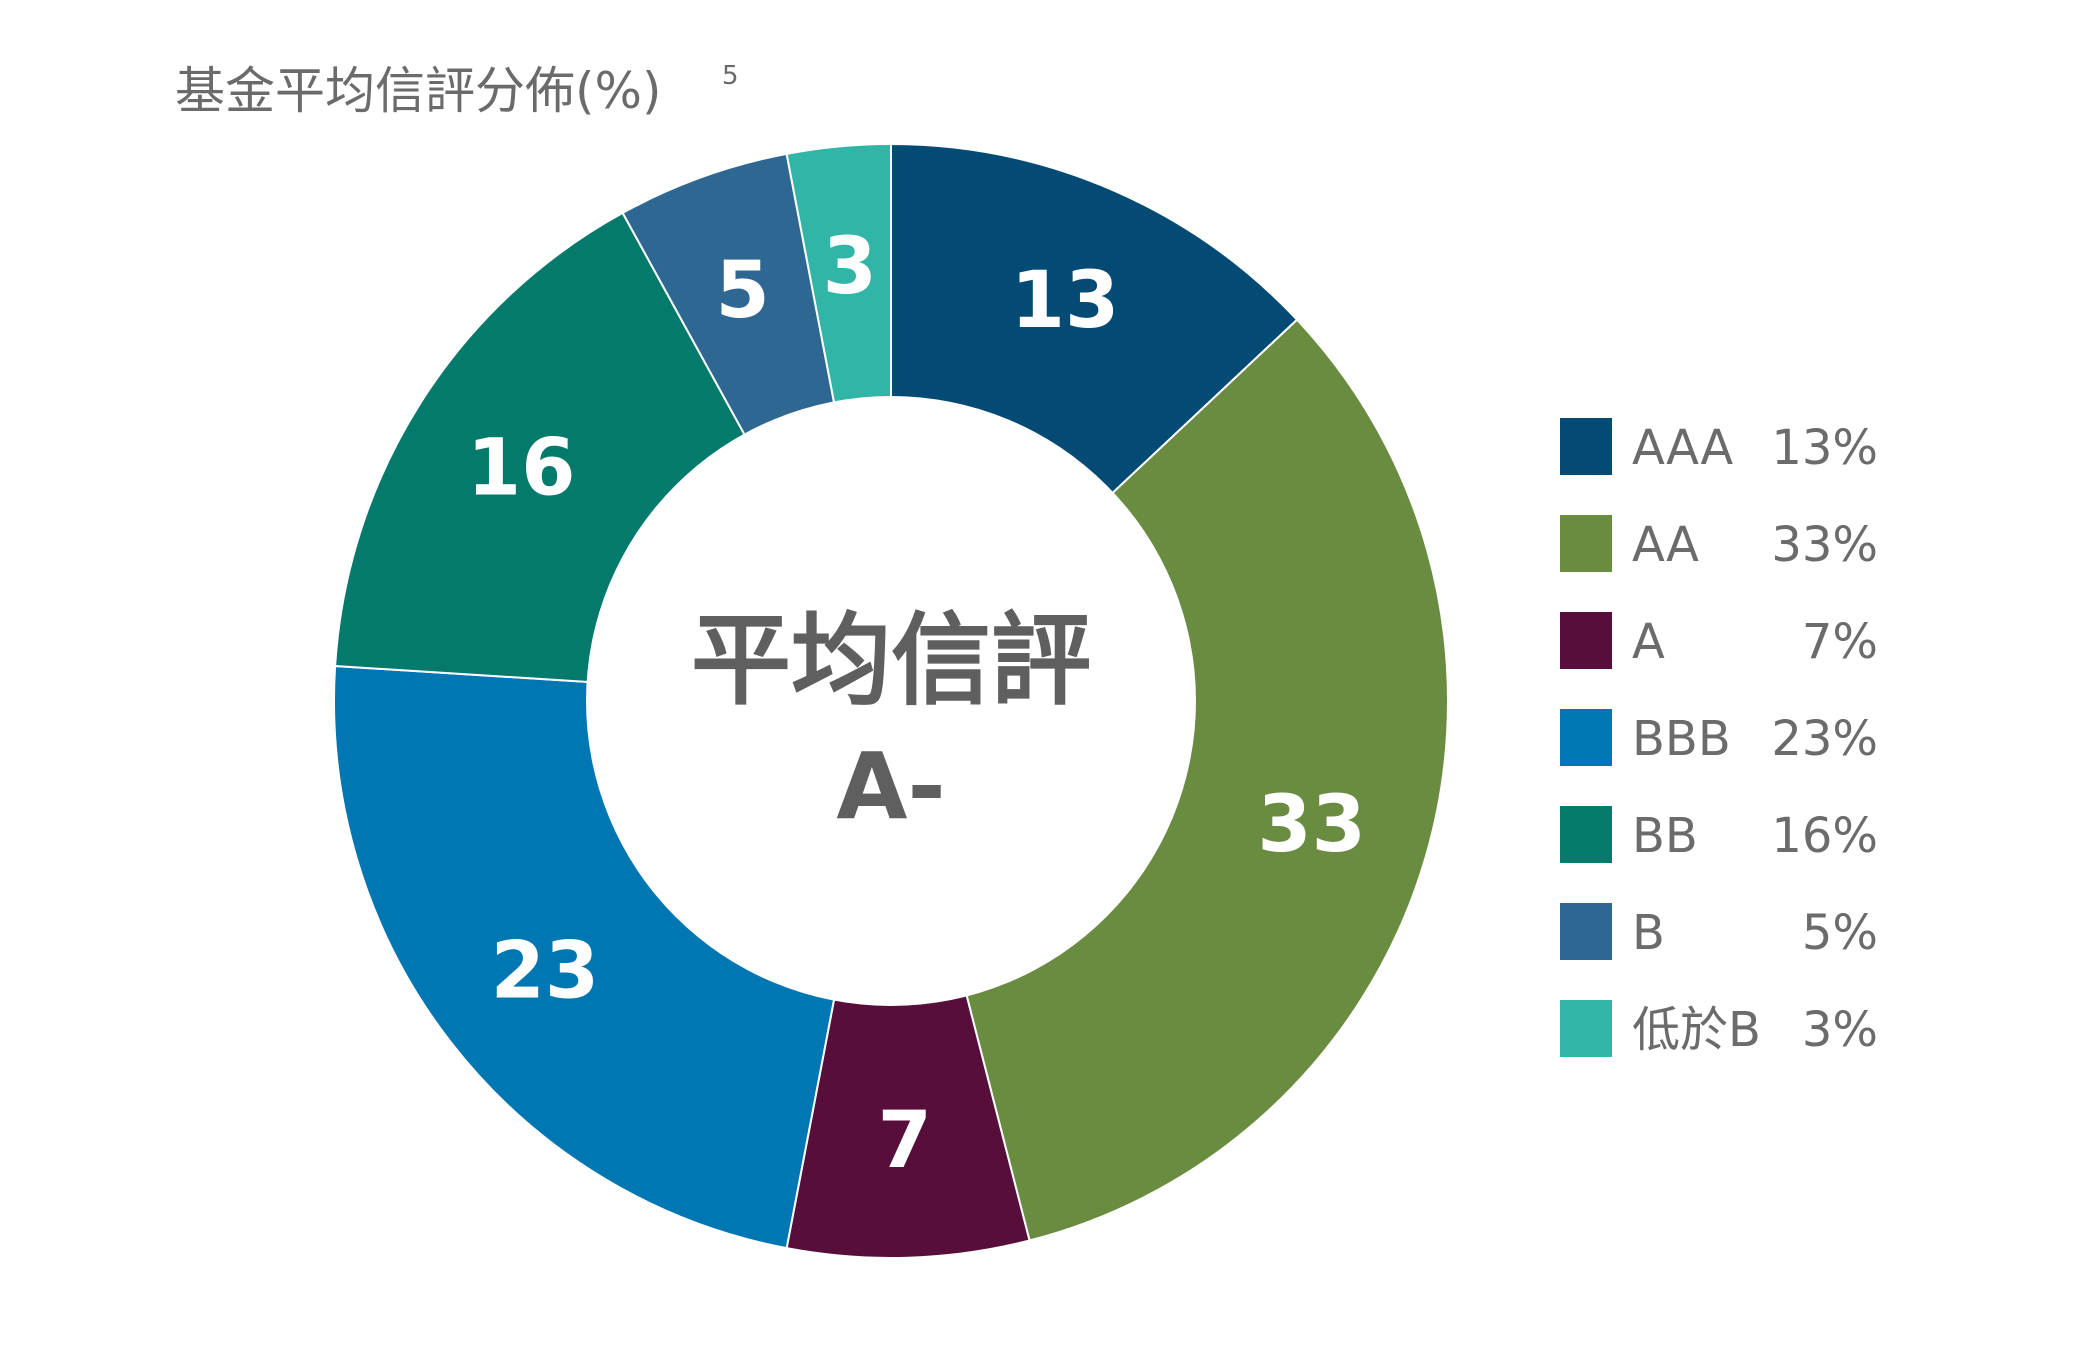  What do you see at coordinates (1840, 642) in the screenshot?
I see `legend-value-a: 7%` at bounding box center [1840, 642].